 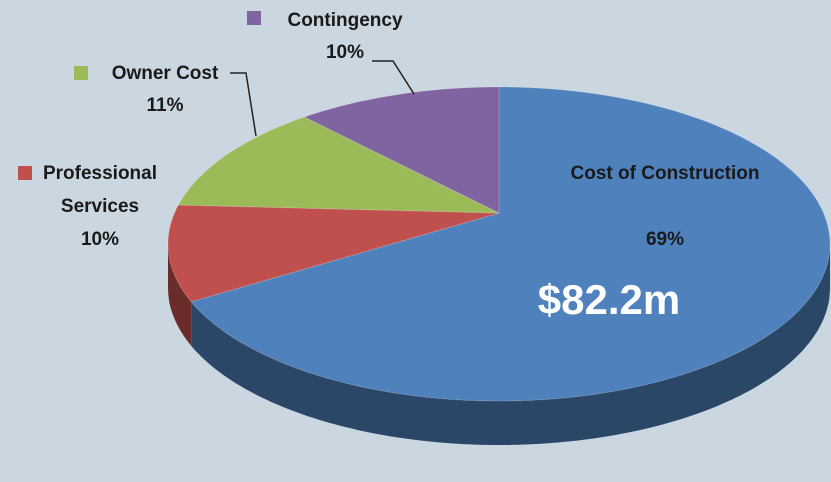 I want to click on annotation: $82.2m, so click(x=609, y=299).